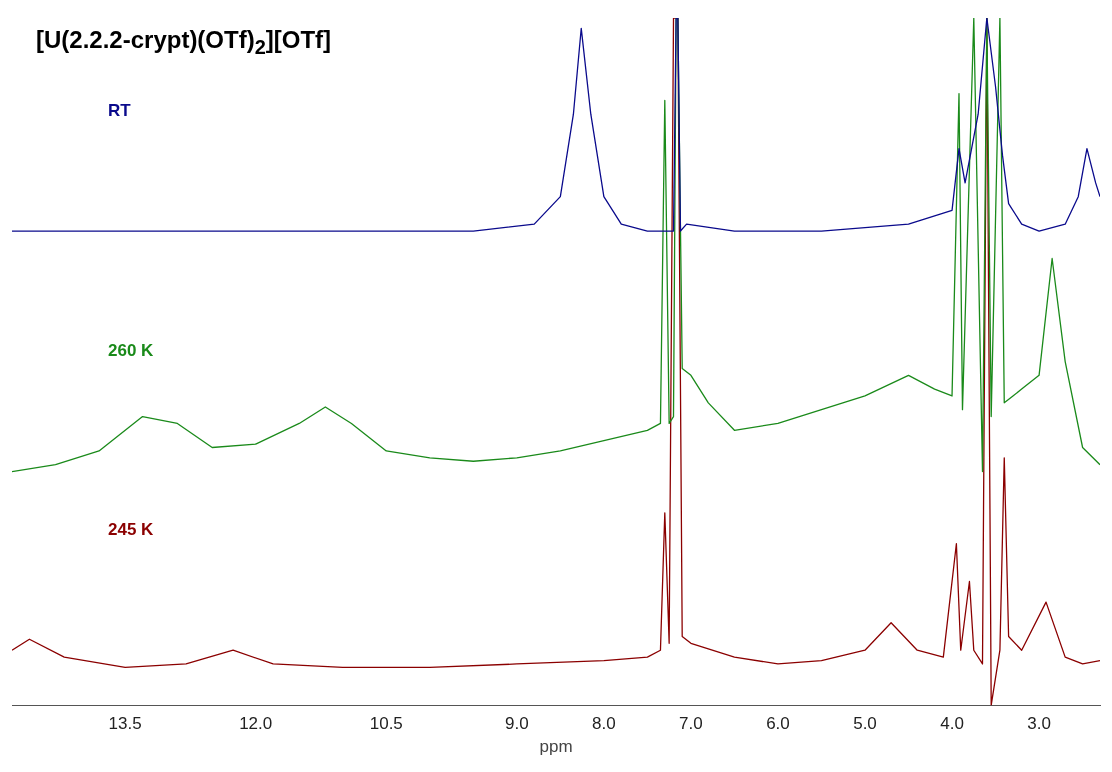  Describe the element at coordinates (604, 724) in the screenshot. I see `x-tick-label: 8.0` at that location.